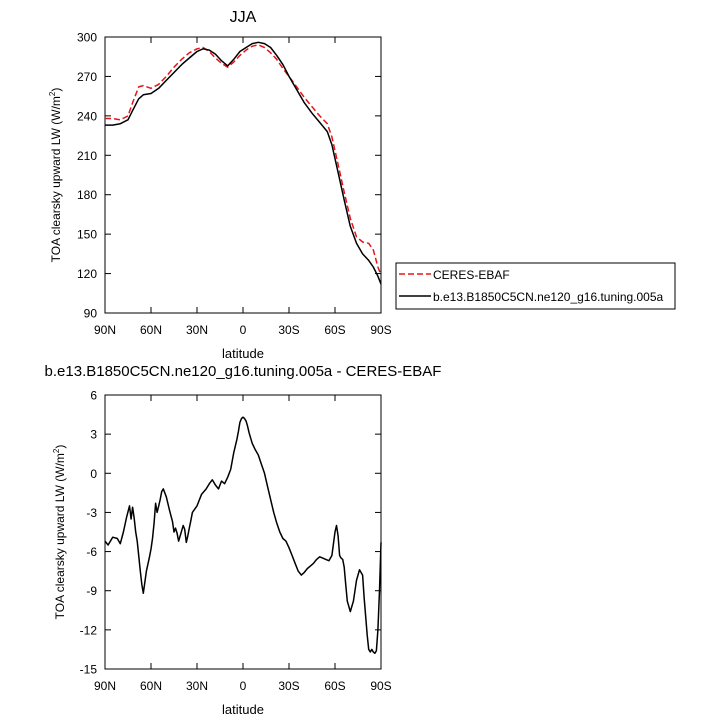 This screenshot has height=722, width=722. Describe the element at coordinates (89, 670) in the screenshot. I see `y-tick-label: -15` at that location.